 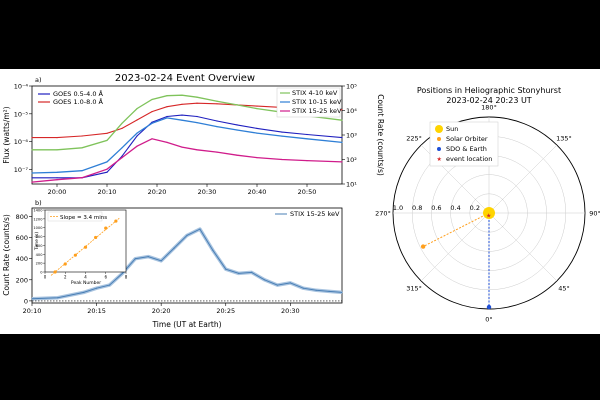 What do you see at coordinates (307, 214) in the screenshot?
I see `panel-b-legend: STIX 15-25 keV` at bounding box center [307, 214].